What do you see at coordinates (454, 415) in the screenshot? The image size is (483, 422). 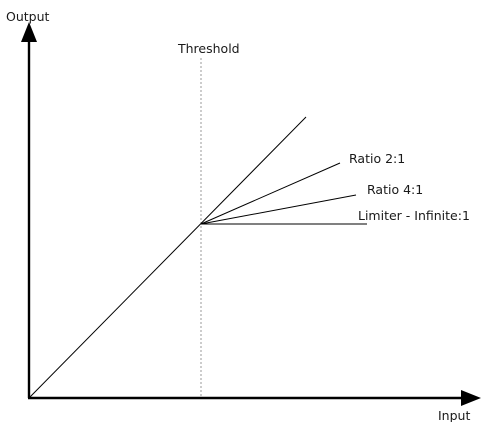 I see `x-axis-label: Input` at bounding box center [454, 415].